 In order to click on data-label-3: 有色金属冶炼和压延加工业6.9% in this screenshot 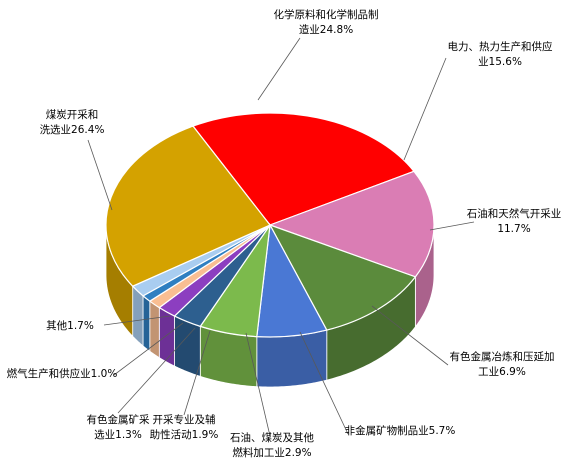, I will do `click(502, 364)`.